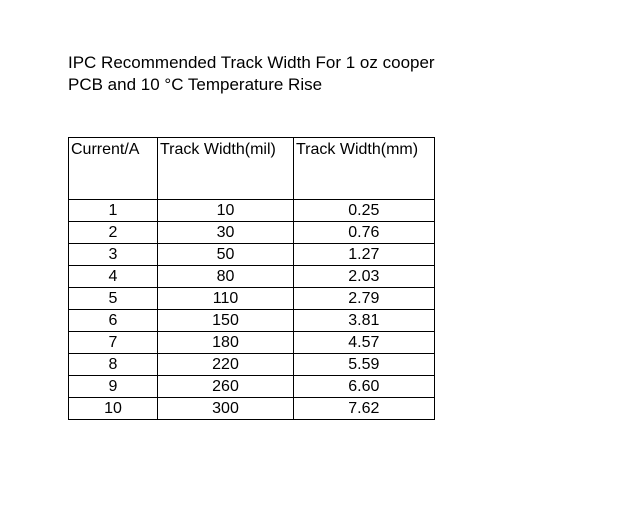  I want to click on cell-width-mm: 2.79, so click(364, 298).